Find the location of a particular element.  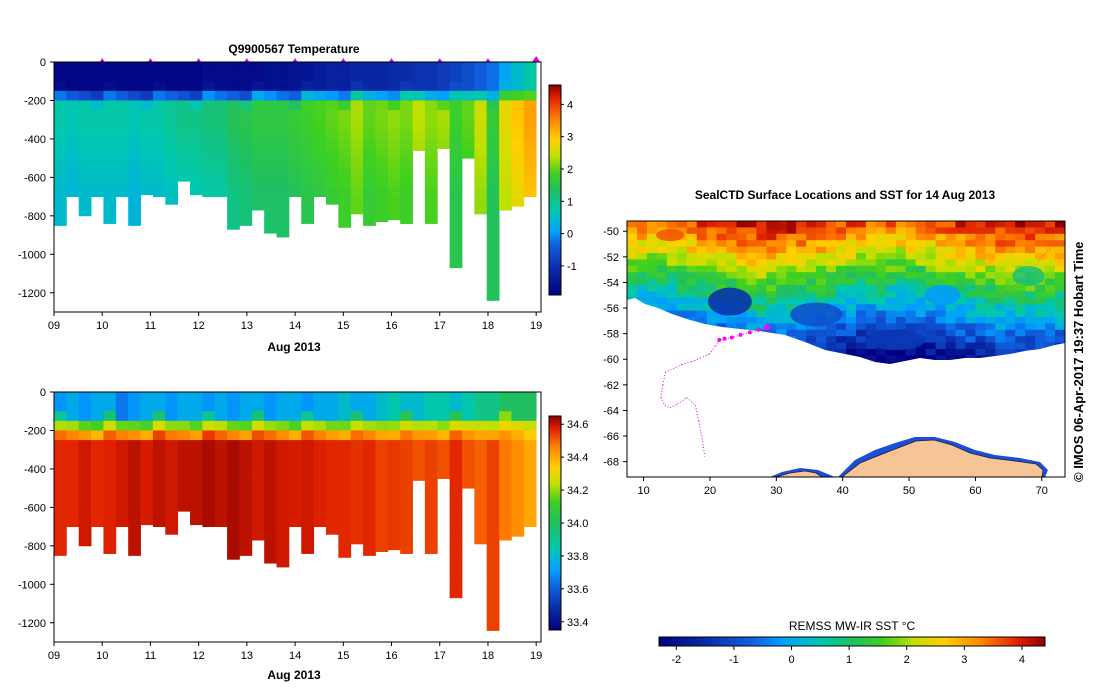

sst-field is located at coordinates (846, 349).